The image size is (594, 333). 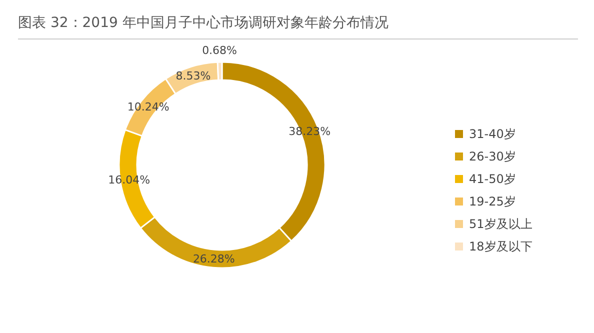 What do you see at coordinates (220, 51) in the screenshot?
I see `data-label: 0.68%` at bounding box center [220, 51].